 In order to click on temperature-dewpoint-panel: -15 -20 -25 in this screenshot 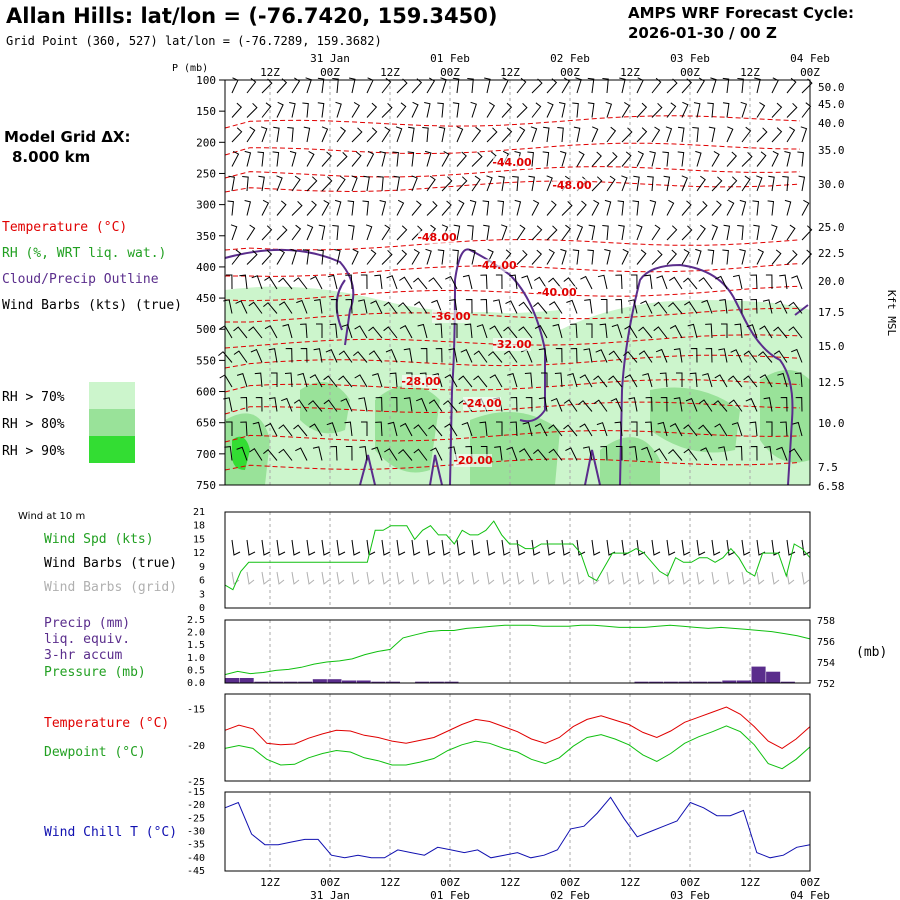, I will do `click(499, 740)`.